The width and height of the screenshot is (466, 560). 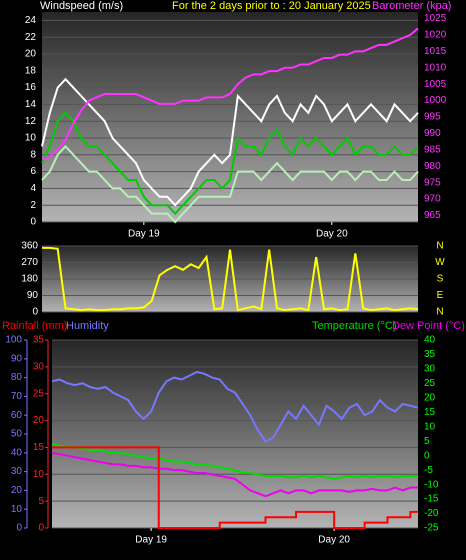 What do you see at coordinates (432, 166) in the screenshot?
I see `tick-label: 980` at bounding box center [432, 166].